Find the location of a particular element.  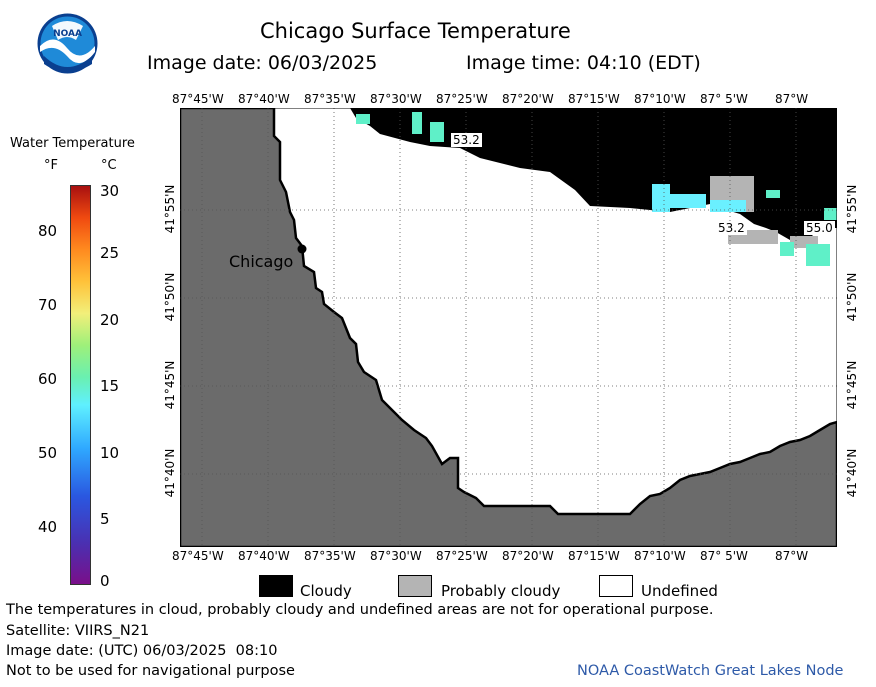

colorbar-title: Water Temperature is located at coordinates (72, 143).